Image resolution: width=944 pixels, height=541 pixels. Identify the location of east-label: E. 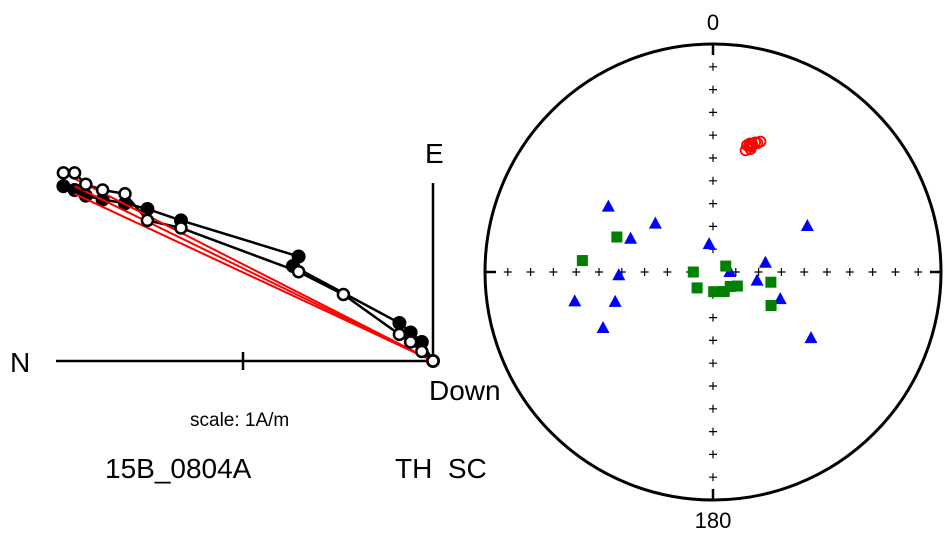
(434, 153).